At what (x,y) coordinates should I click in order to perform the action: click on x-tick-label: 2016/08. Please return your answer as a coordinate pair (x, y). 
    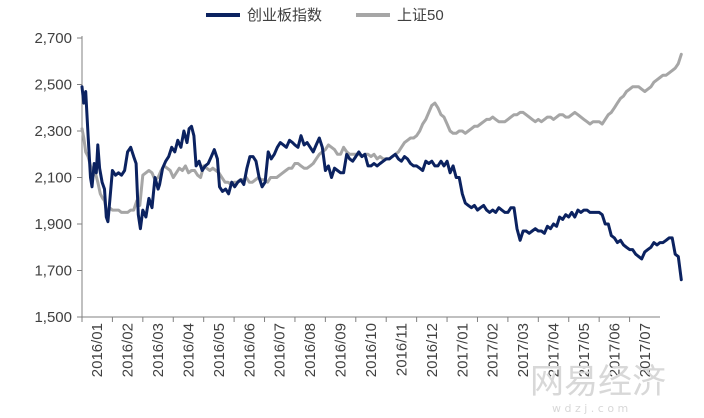
    Looking at the image, I should click on (310, 350).